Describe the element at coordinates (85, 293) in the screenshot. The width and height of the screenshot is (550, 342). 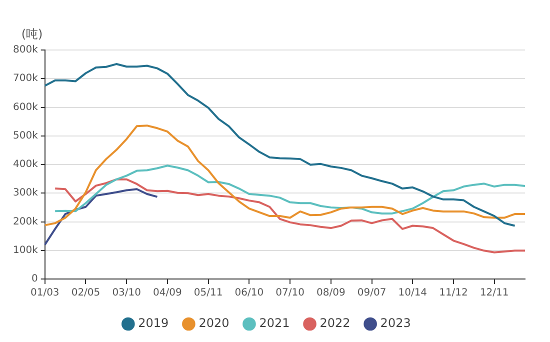
I see `x-tick-label: 02/05` at that location.